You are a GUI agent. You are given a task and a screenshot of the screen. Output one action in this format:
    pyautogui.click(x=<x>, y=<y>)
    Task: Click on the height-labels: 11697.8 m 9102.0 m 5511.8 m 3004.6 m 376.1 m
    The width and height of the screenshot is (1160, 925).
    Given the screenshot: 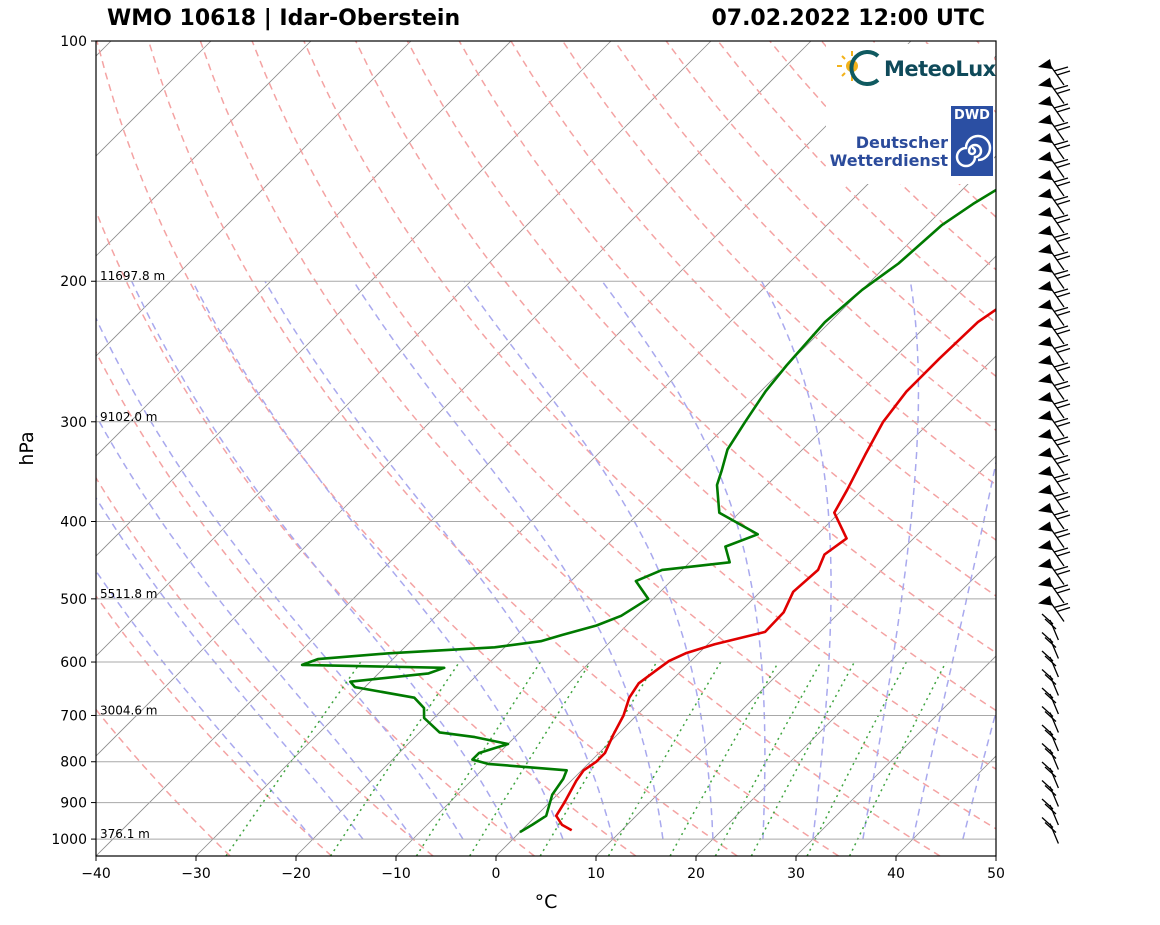 What is the action you would take?
    pyautogui.click(x=132, y=555)
    